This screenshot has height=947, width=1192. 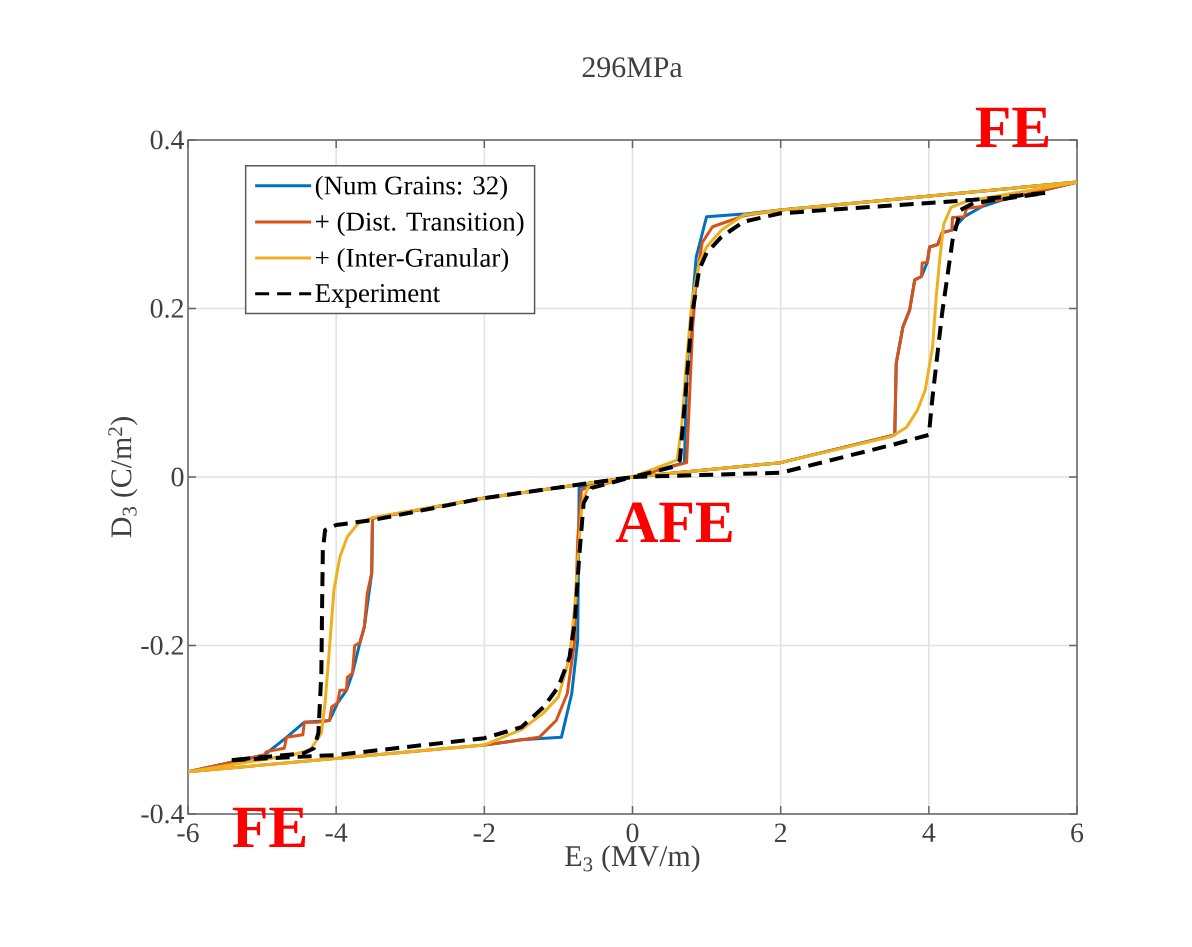 What do you see at coordinates (484, 832) in the screenshot?
I see `x-tick-label: -2` at bounding box center [484, 832].